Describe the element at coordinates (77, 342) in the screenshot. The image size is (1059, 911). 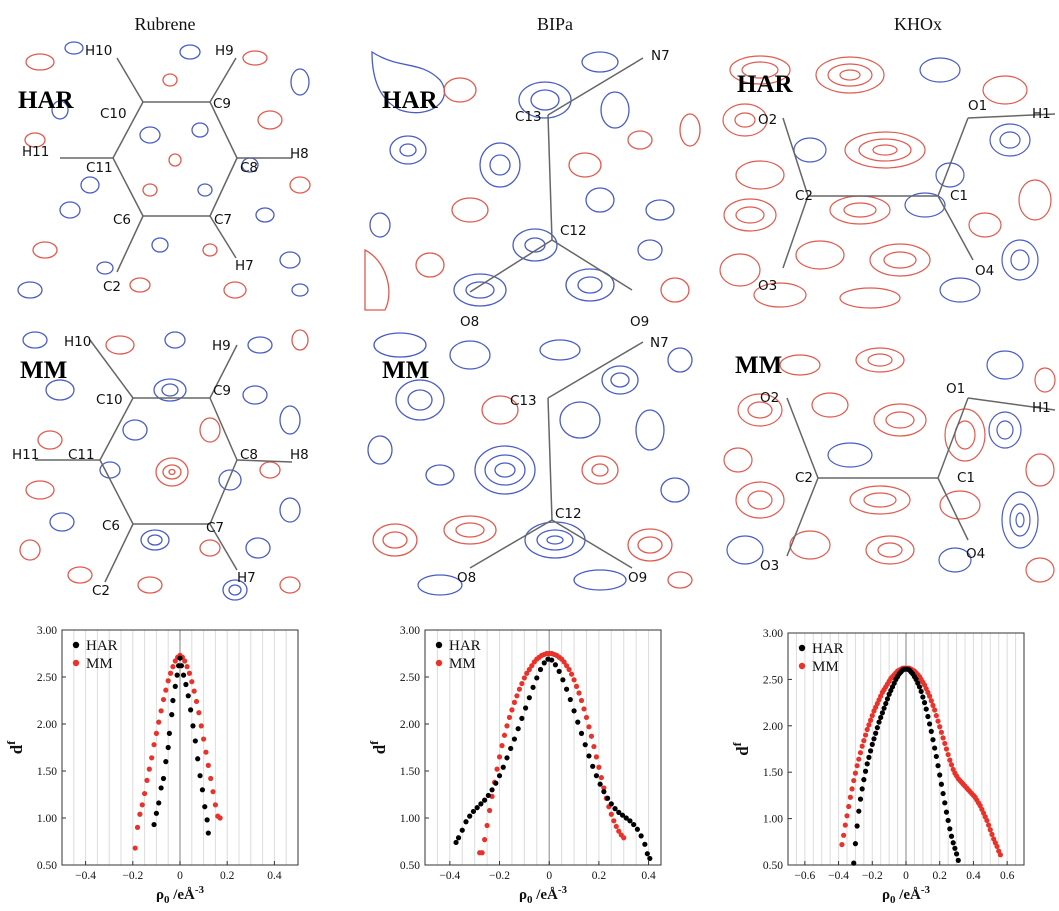
I see `atom-label: H10` at that location.